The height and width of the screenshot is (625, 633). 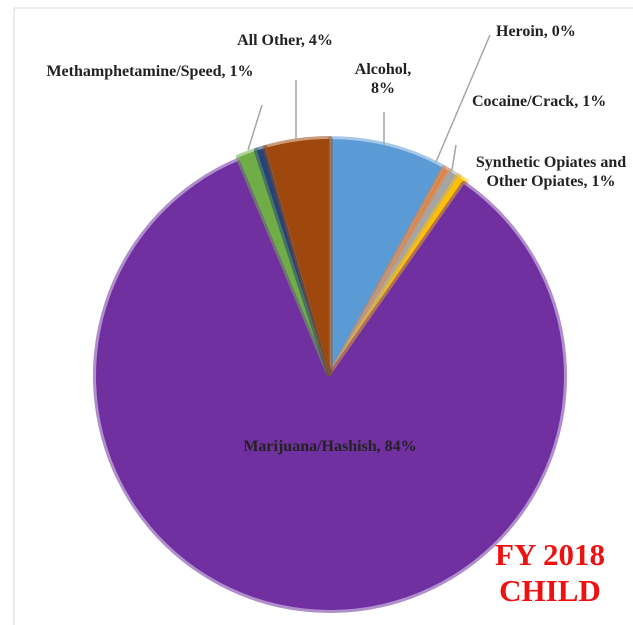 What do you see at coordinates (539, 101) in the screenshot?
I see `data-label: Cocaine/Crack, 1%` at bounding box center [539, 101].